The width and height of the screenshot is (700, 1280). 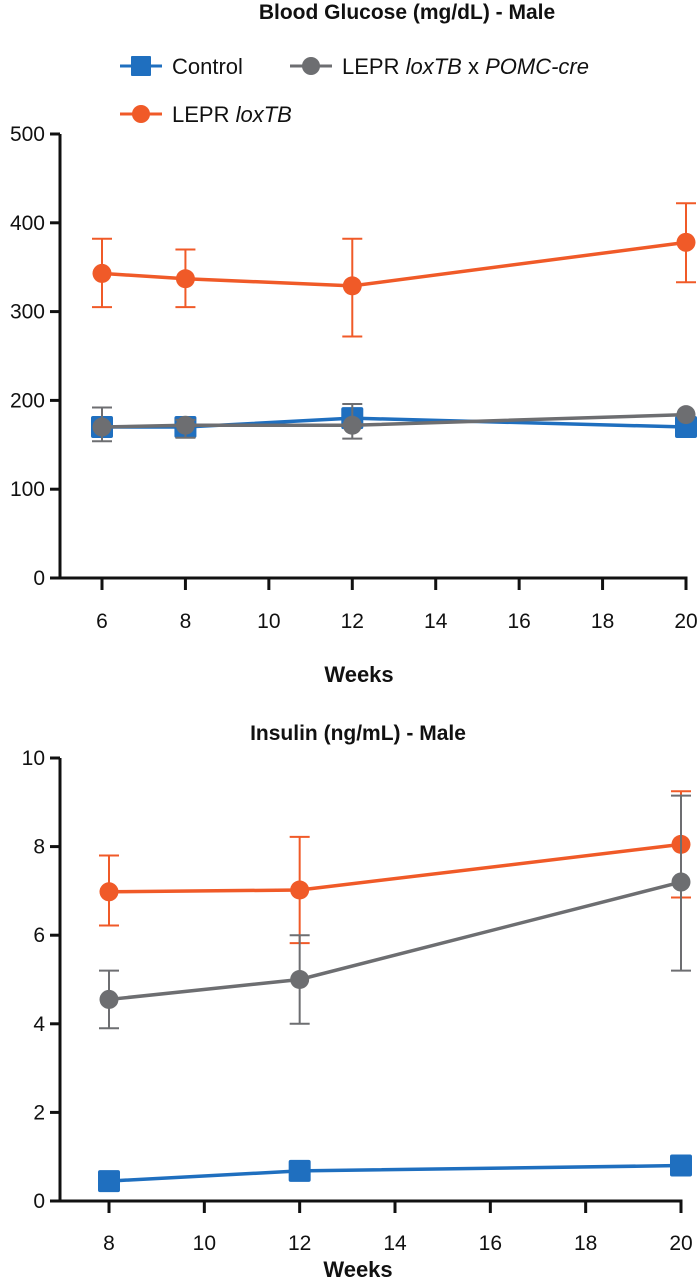 What do you see at coordinates (473, 66) in the screenshot?
I see `legend-label-part: x` at bounding box center [473, 66].